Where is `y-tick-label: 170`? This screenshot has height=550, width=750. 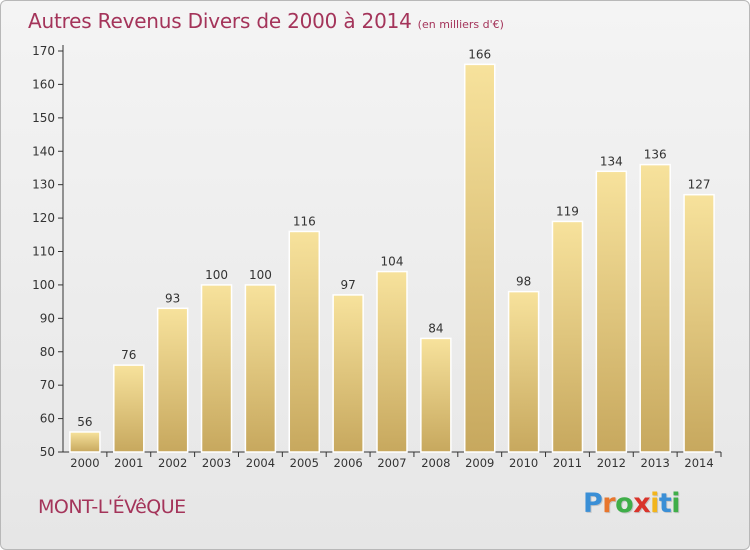 y-tick-label: 170 is located at coordinates (43, 51).